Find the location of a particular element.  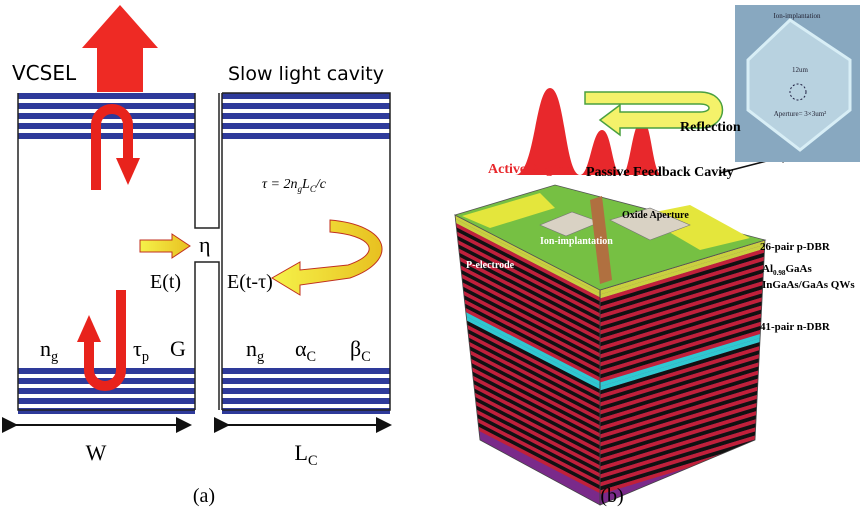

text-part: g is located at coordinates (260, 357).